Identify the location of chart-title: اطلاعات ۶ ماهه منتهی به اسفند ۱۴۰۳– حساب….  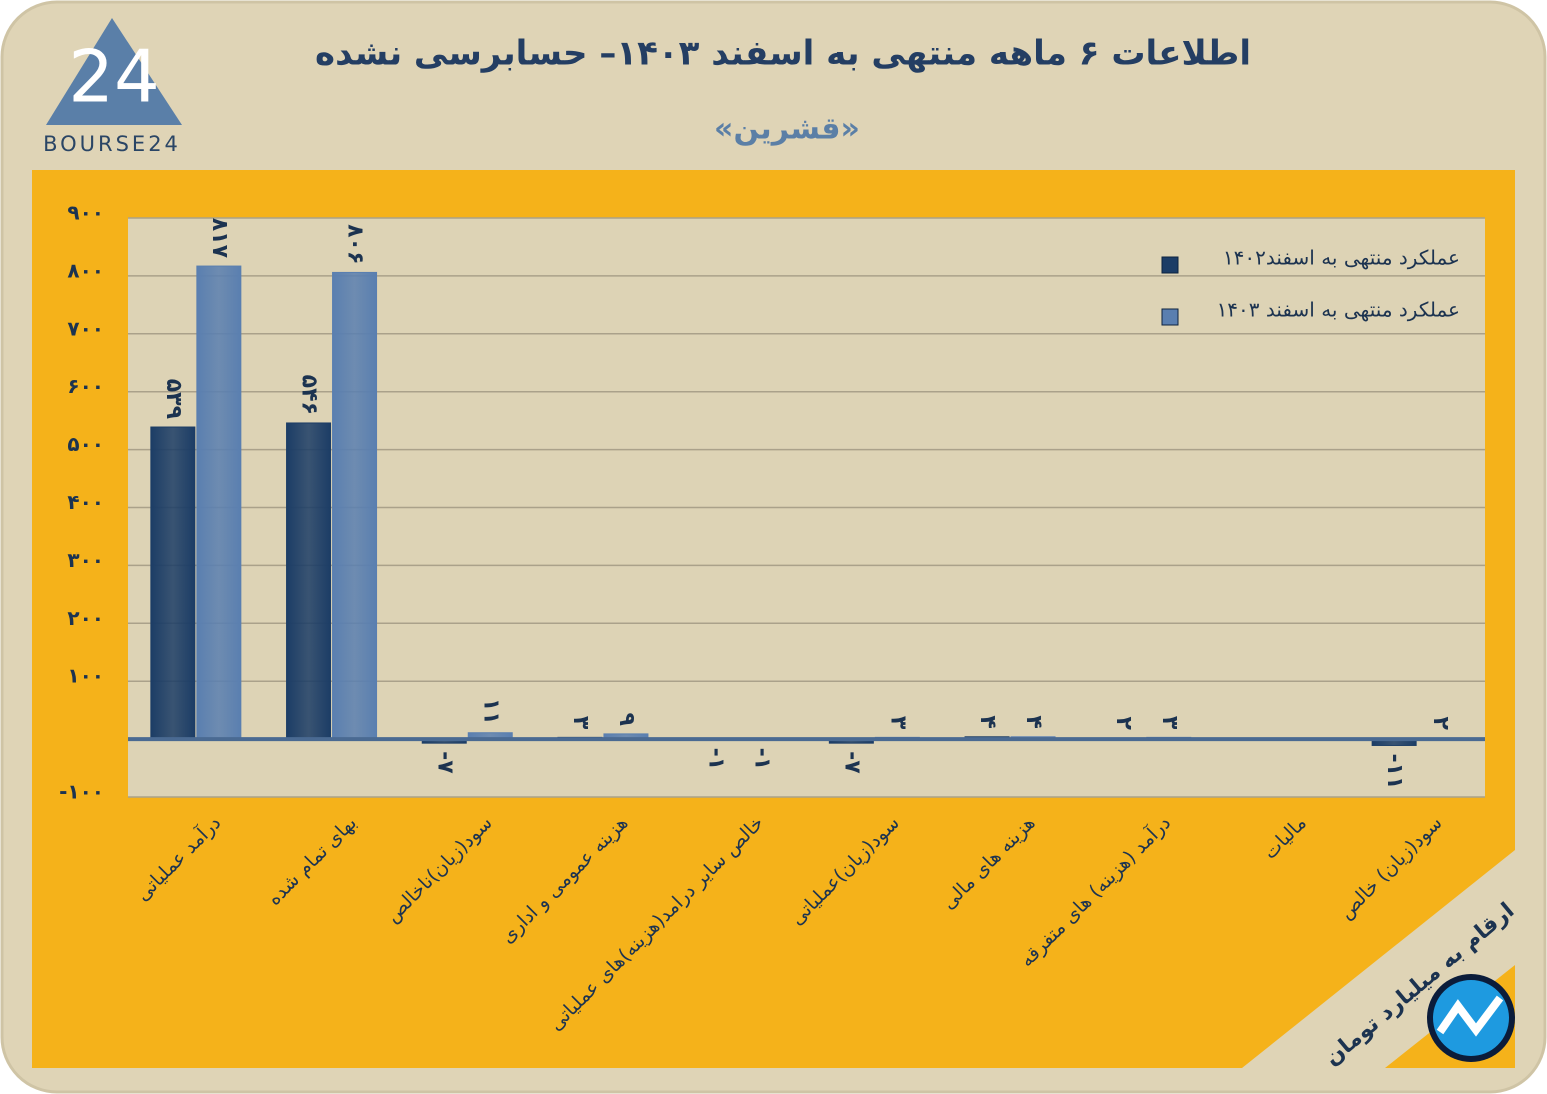
(783, 54).